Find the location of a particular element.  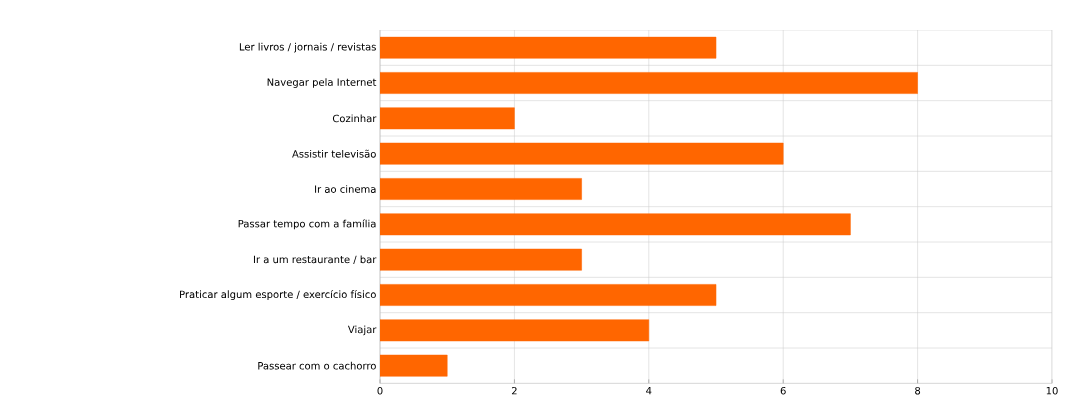

y-tick-label: Passar tempo com a família is located at coordinates (307, 224).